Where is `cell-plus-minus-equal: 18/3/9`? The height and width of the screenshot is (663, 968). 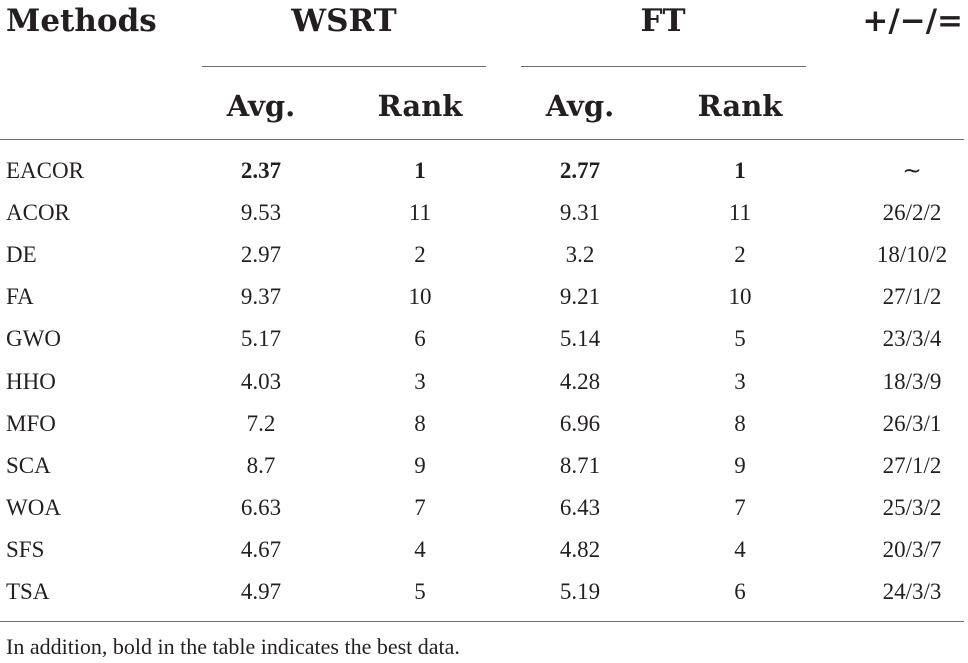
cell-plus-minus-equal: 18/3/9 is located at coordinates (912, 381).